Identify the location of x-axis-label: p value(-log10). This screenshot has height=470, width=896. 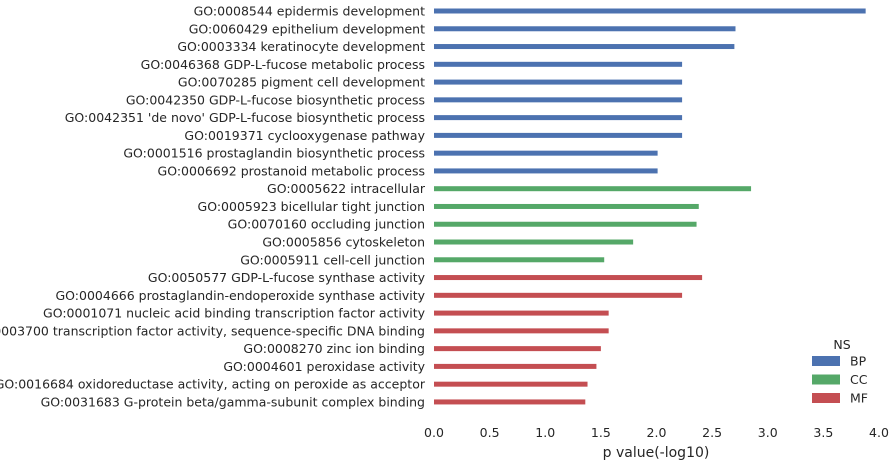
(656, 453).